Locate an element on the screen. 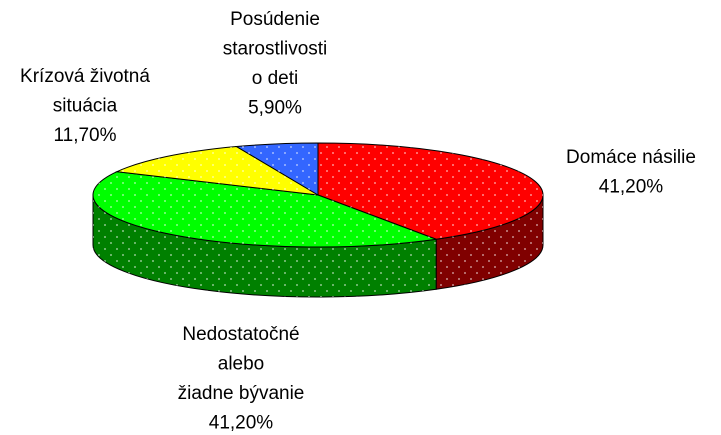 The height and width of the screenshot is (435, 721). slice-label: Posúdenie is located at coordinates (275, 19).